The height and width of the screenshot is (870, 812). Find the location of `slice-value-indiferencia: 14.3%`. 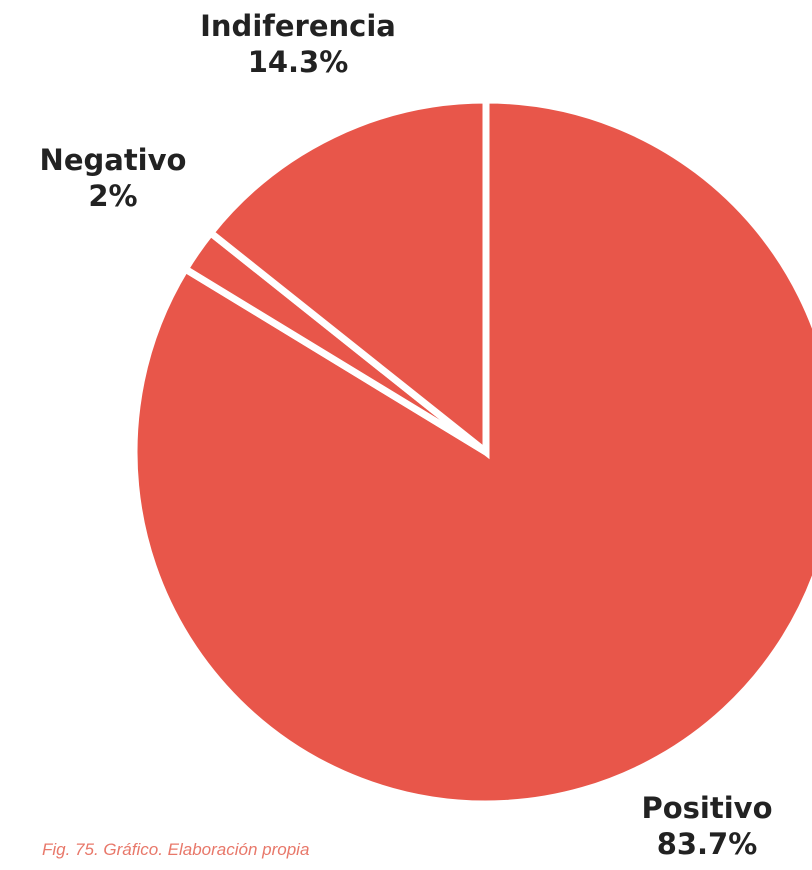

slice-value-indiferencia: 14.3% is located at coordinates (298, 62).